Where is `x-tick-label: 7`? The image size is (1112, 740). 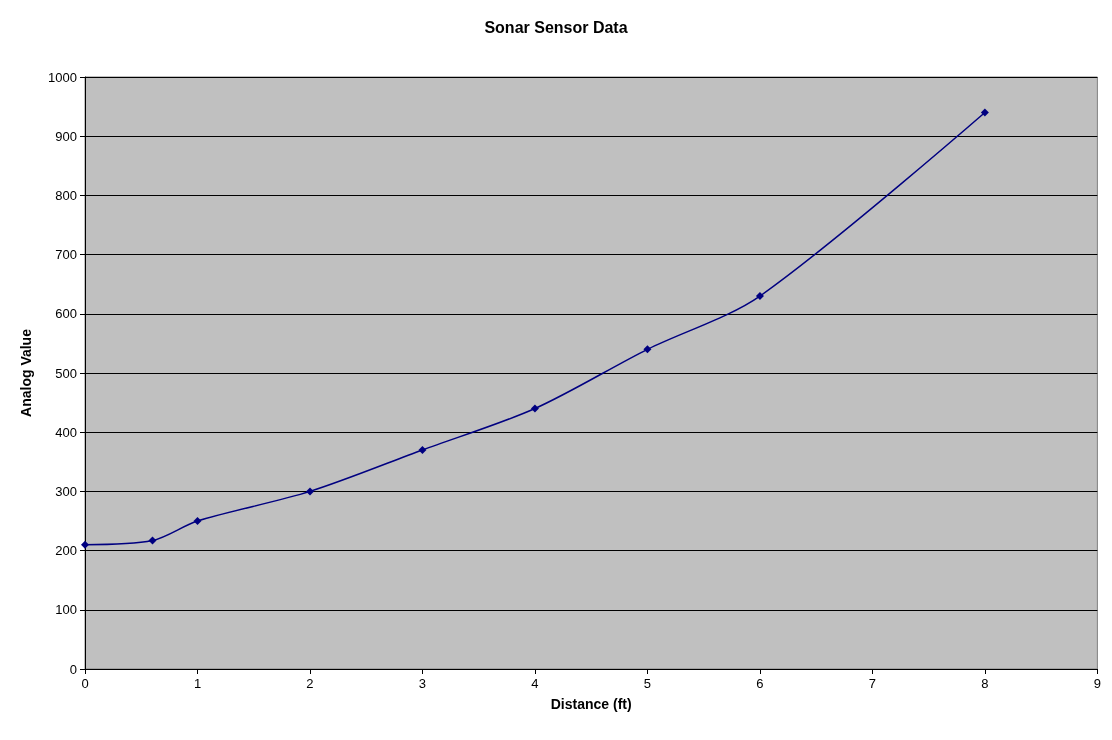 x-tick-label: 7 is located at coordinates (872, 683).